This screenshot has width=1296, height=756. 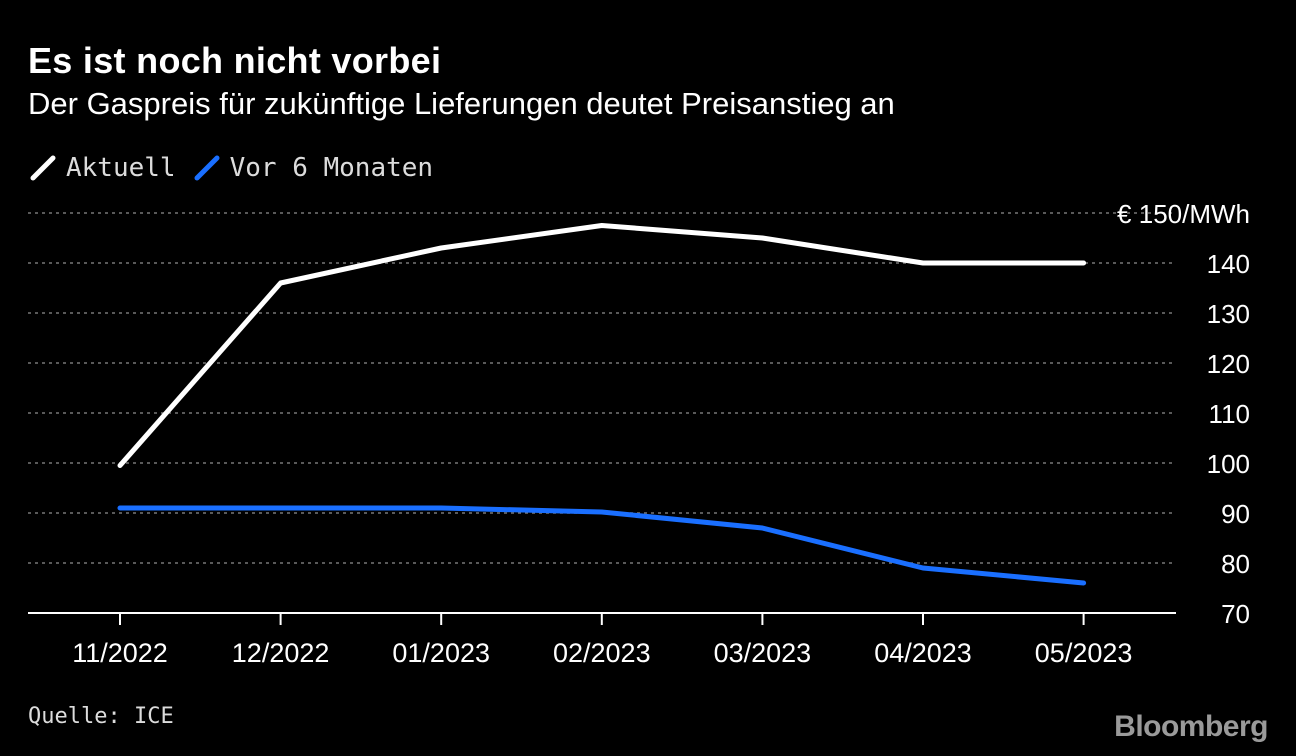 What do you see at coordinates (101, 716) in the screenshot?
I see `source-note: Quelle: ICE` at bounding box center [101, 716].